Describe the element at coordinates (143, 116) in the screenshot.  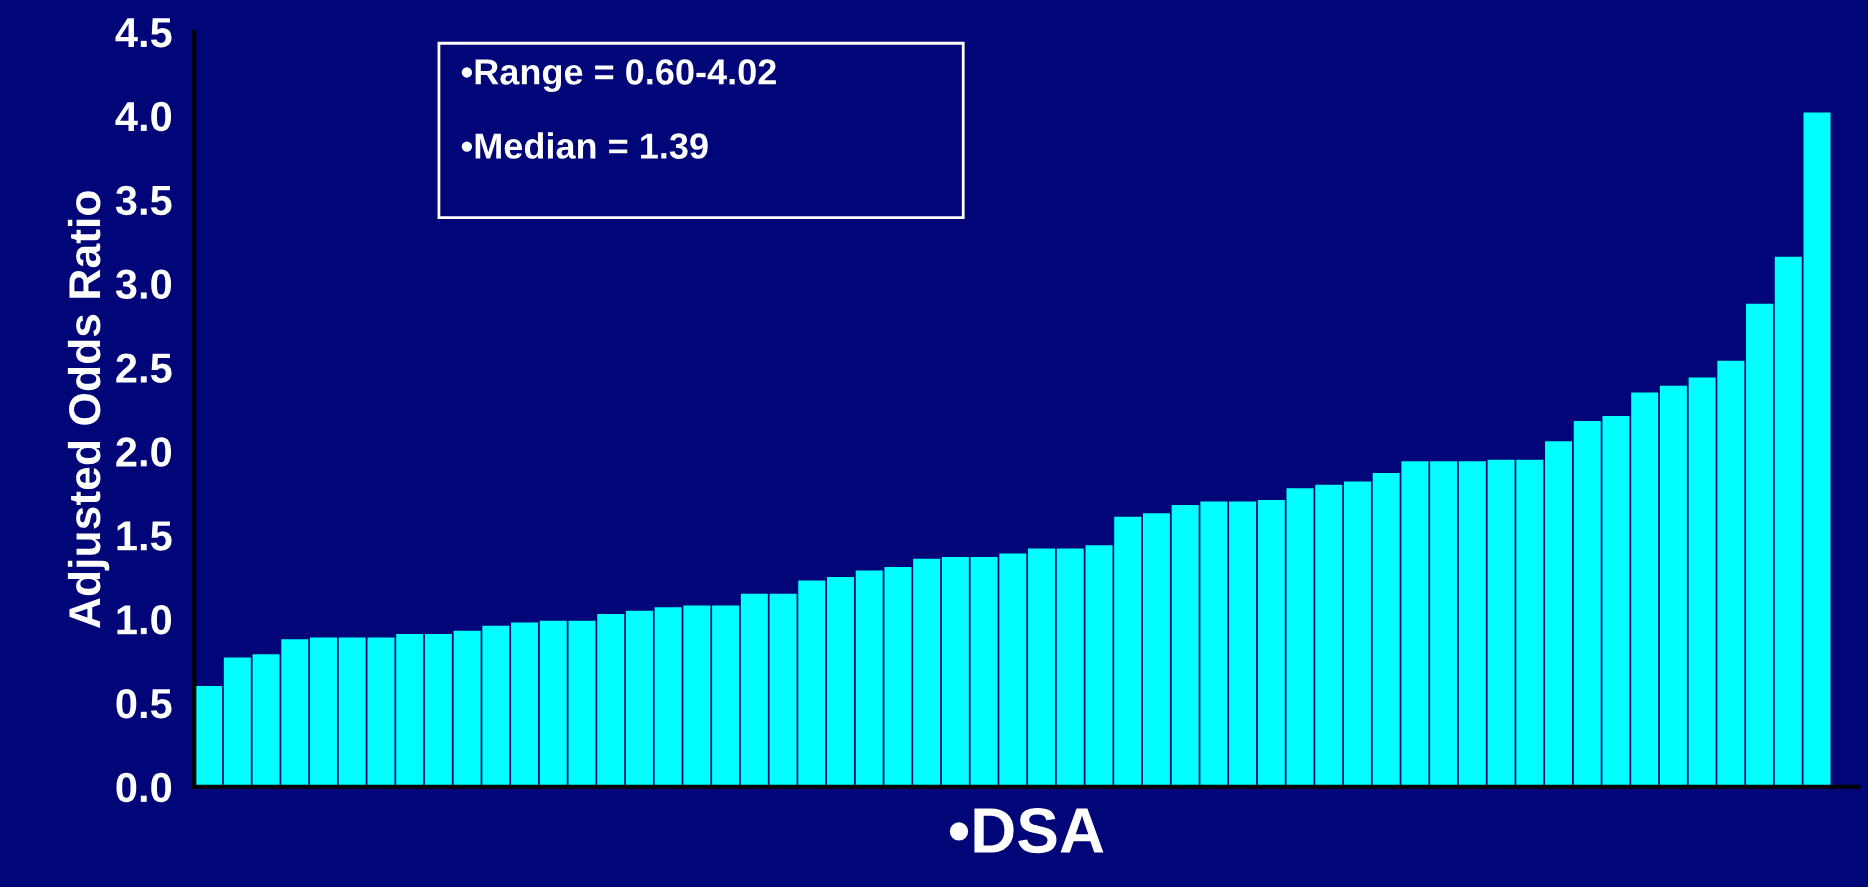
I see `y-tick-label: 4.0` at that location.